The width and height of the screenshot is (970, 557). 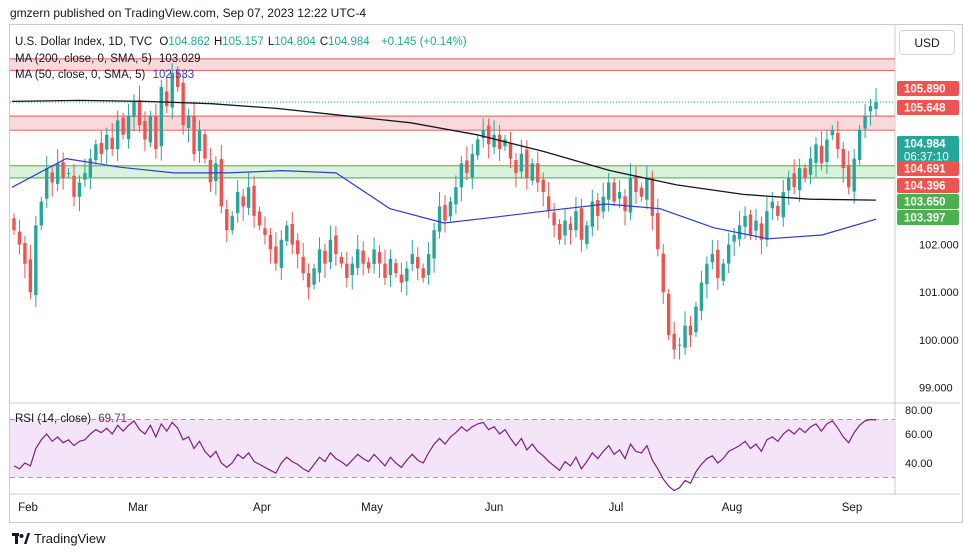 I want to click on ohlc-o: O104.862, so click(x=184, y=42).